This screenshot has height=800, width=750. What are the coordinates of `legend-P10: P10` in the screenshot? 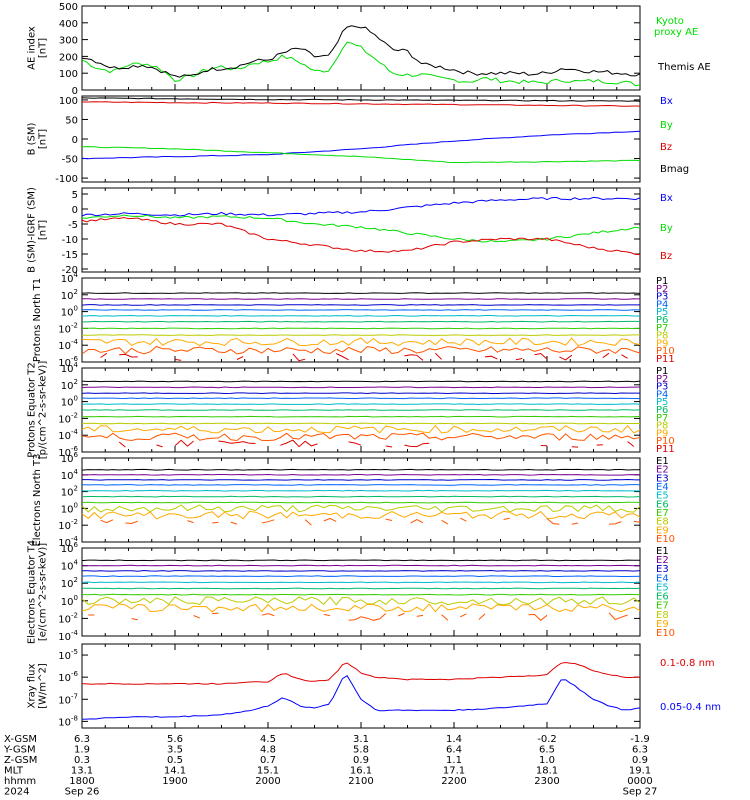 It's located at (665, 351).